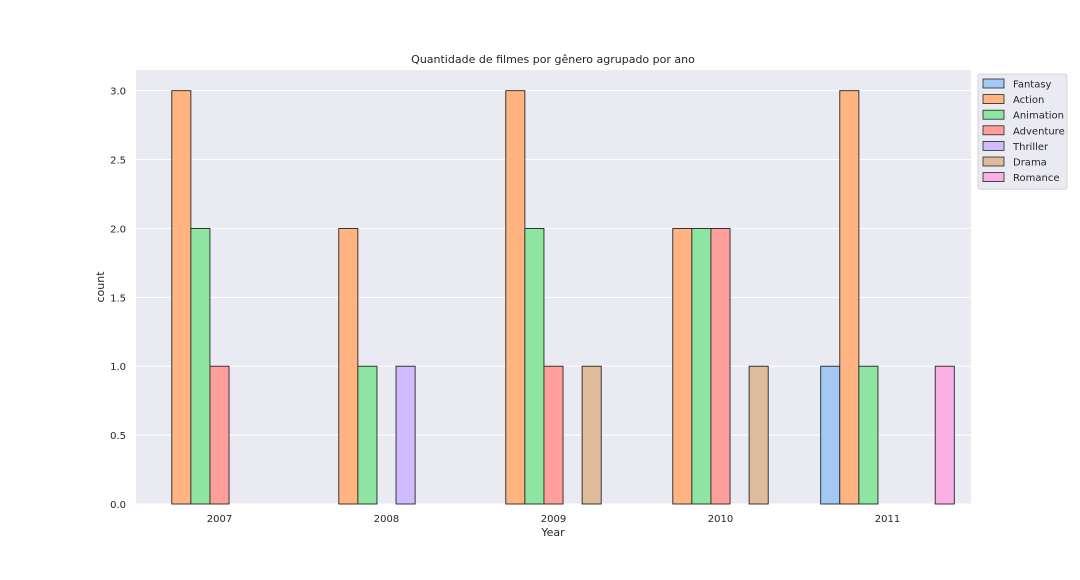 Image resolution: width=1080 pixels, height=580 pixels. Describe the element at coordinates (701, 366) in the screenshot. I see `bar-animation-2010` at that location.